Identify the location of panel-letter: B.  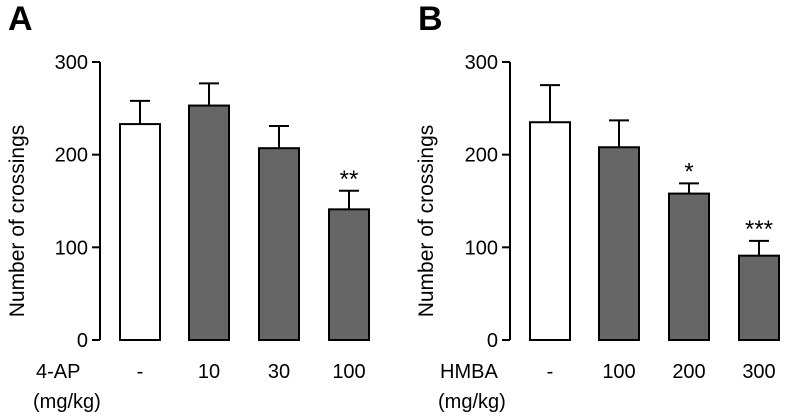
(430, 19).